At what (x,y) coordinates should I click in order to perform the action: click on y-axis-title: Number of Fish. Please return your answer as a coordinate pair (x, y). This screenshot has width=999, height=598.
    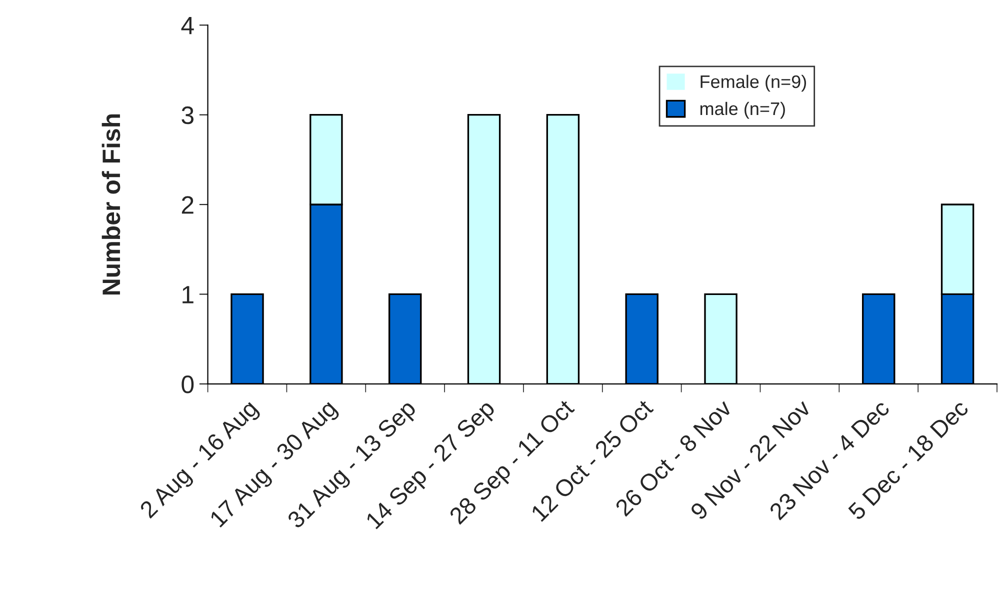
    Looking at the image, I should click on (111, 204).